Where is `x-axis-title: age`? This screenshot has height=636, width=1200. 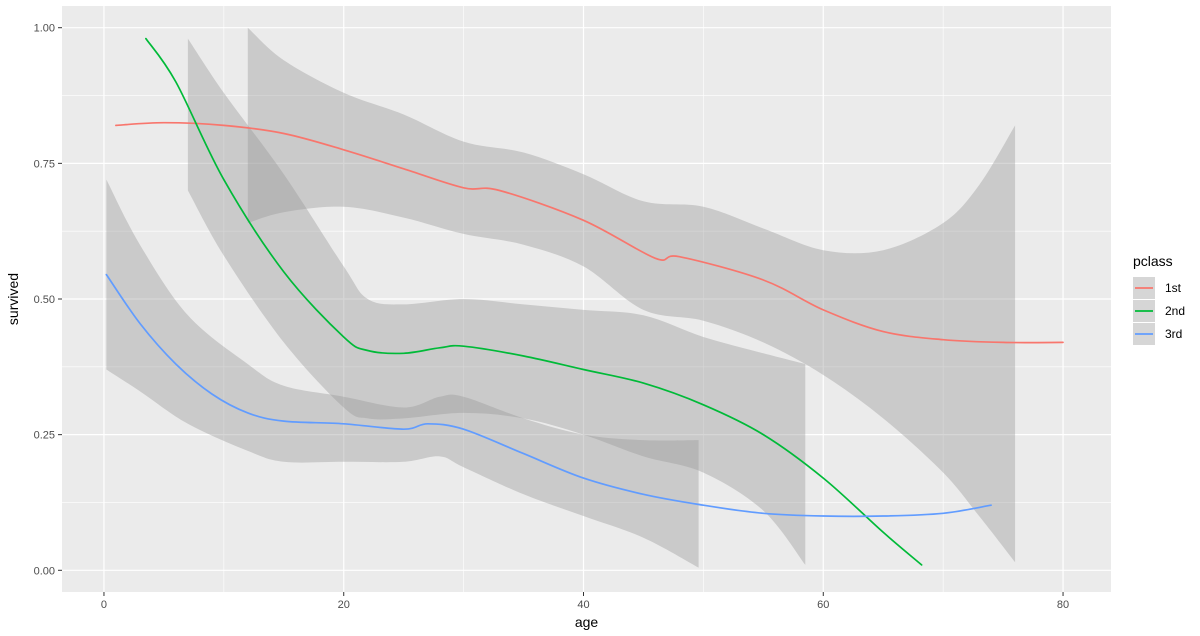
x-axis-title: age is located at coordinates (587, 622).